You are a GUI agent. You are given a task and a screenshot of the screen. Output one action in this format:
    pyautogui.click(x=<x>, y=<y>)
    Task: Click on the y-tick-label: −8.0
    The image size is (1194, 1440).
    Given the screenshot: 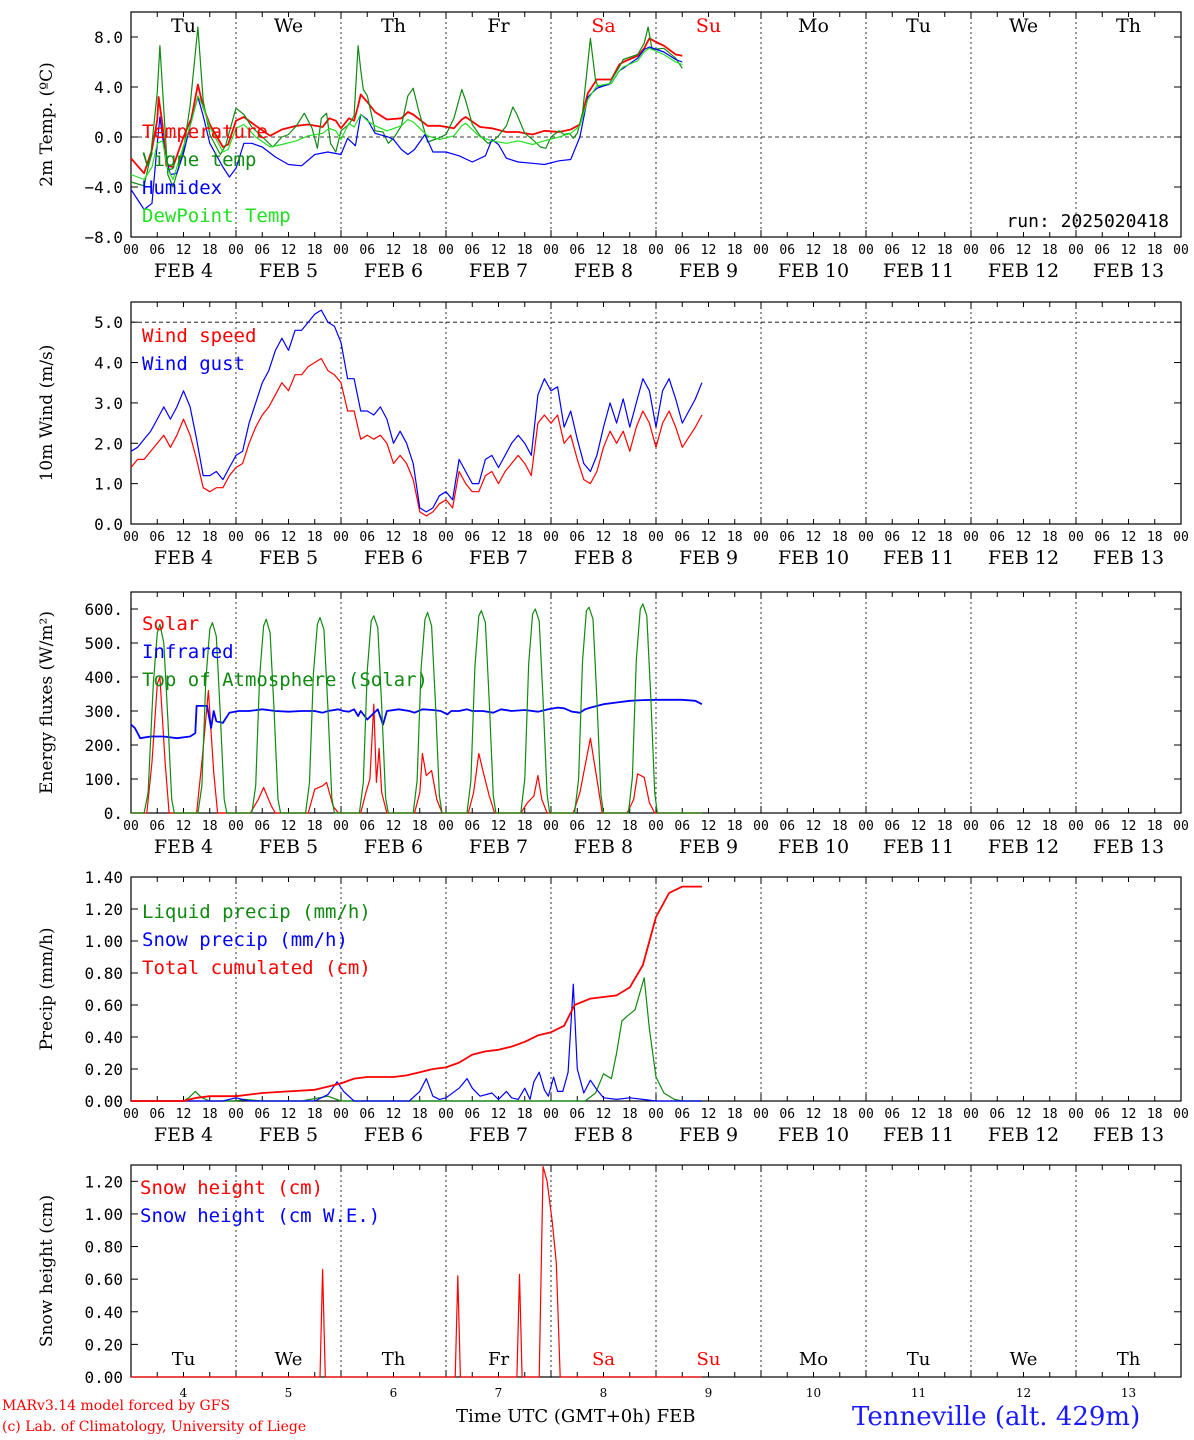 What is the action you would take?
    pyautogui.click(x=103, y=237)
    